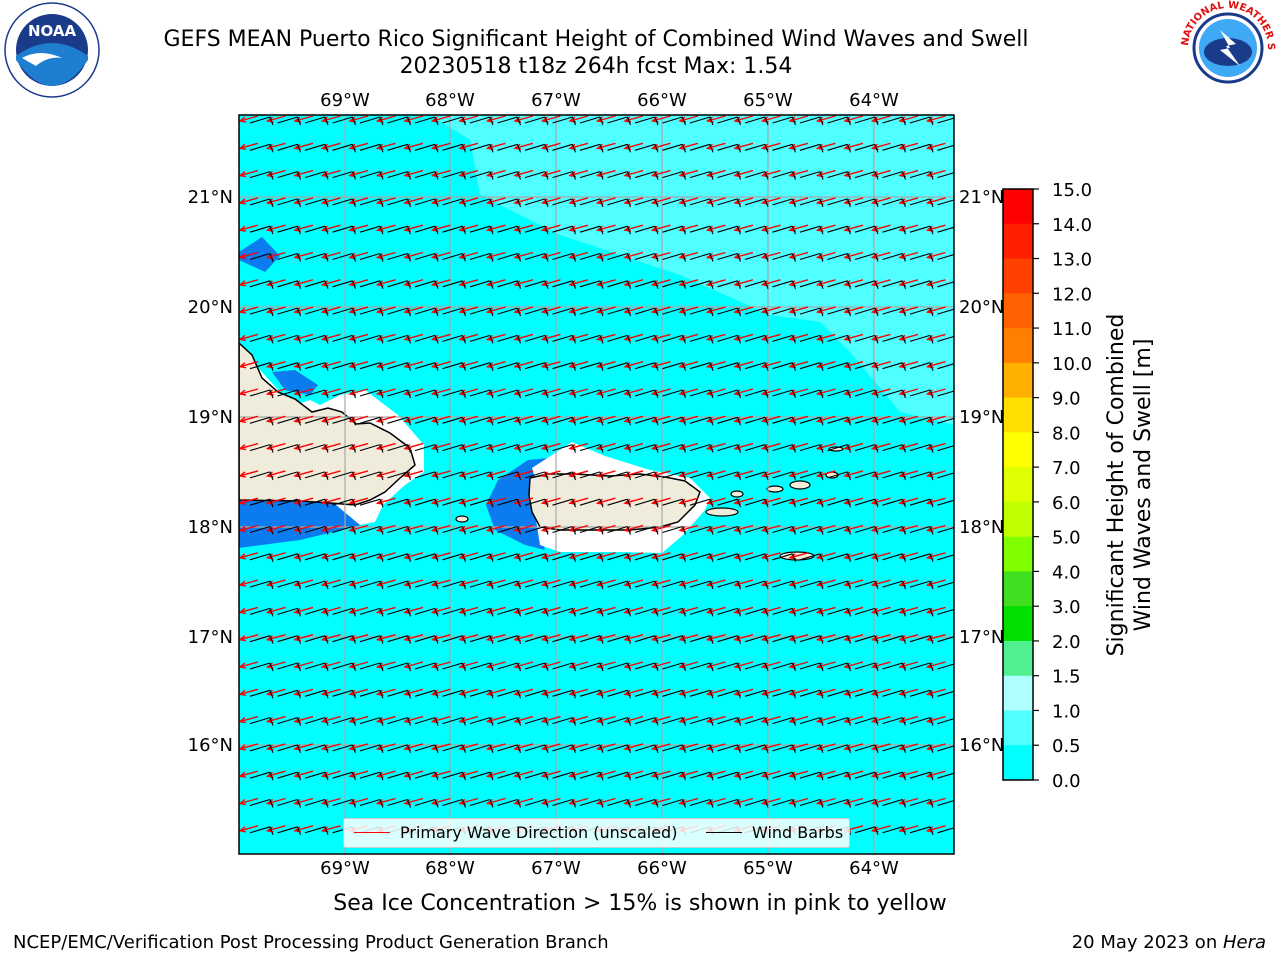  I want to click on colorbar-segment, so click(1018, 276).